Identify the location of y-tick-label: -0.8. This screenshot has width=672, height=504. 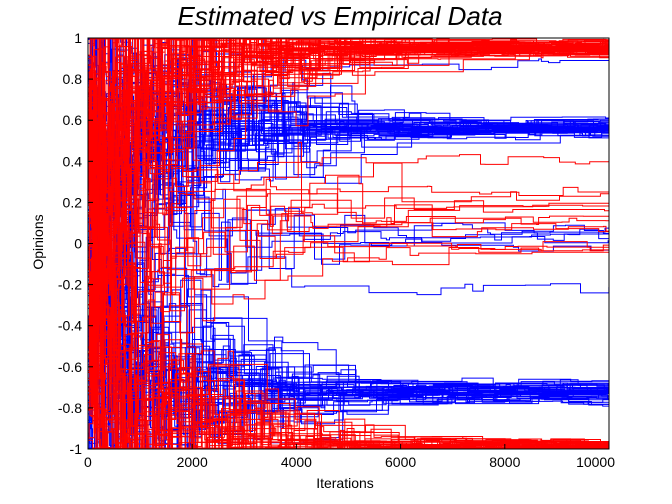
(70, 408).